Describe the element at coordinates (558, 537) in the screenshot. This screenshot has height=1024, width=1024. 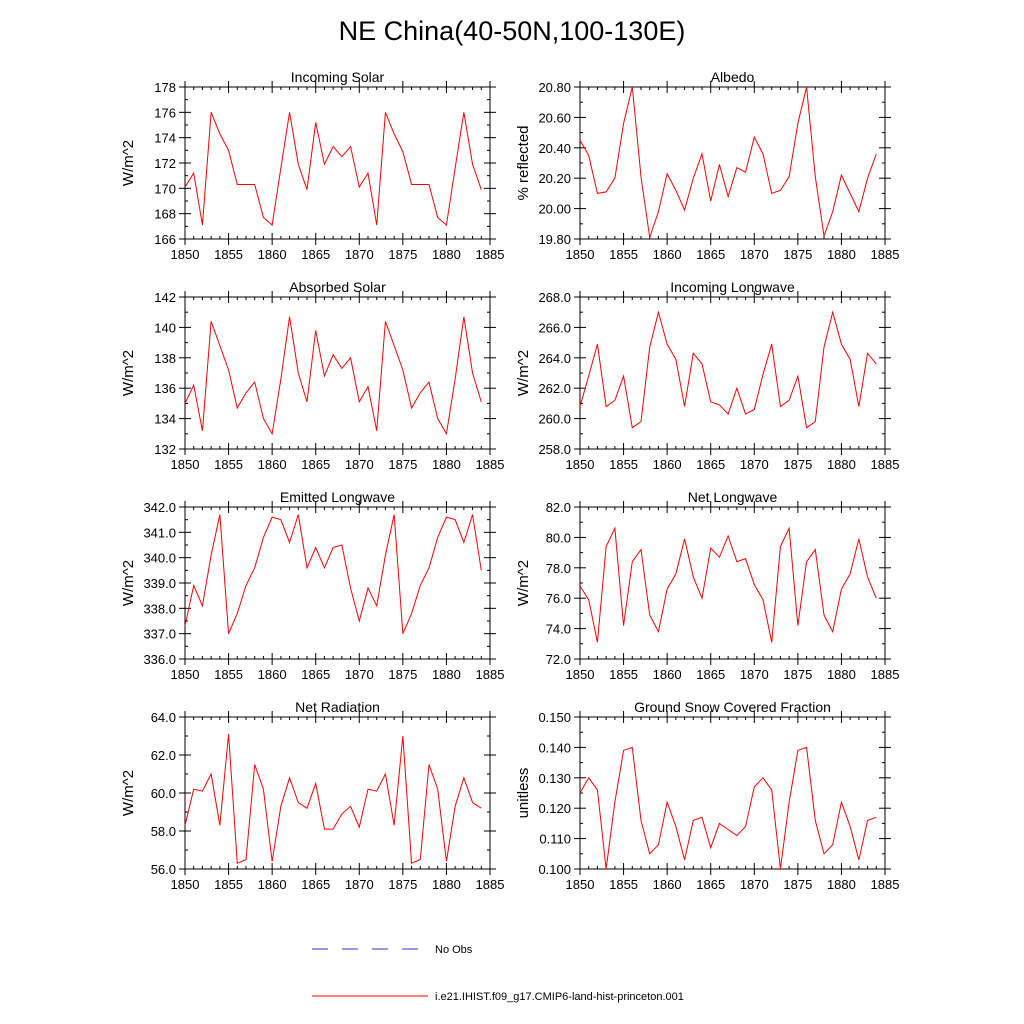
I see `y-tick-label: 80.0` at that location.